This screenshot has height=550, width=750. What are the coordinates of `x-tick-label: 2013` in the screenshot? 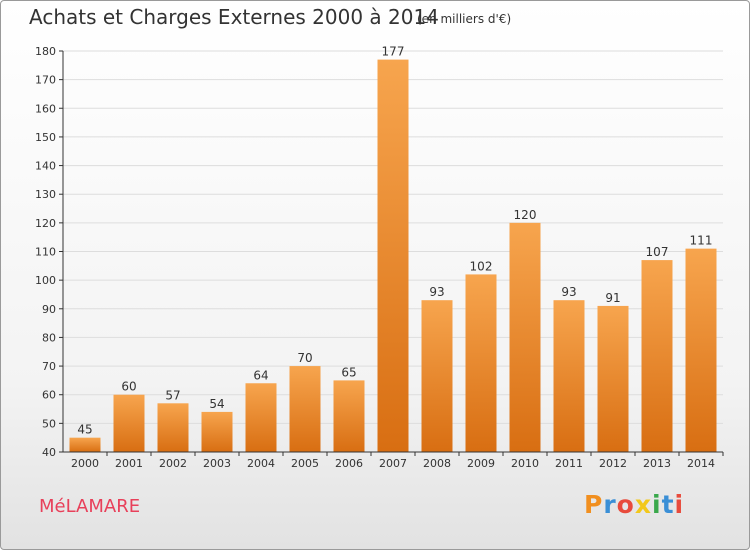 It's located at (657, 463).